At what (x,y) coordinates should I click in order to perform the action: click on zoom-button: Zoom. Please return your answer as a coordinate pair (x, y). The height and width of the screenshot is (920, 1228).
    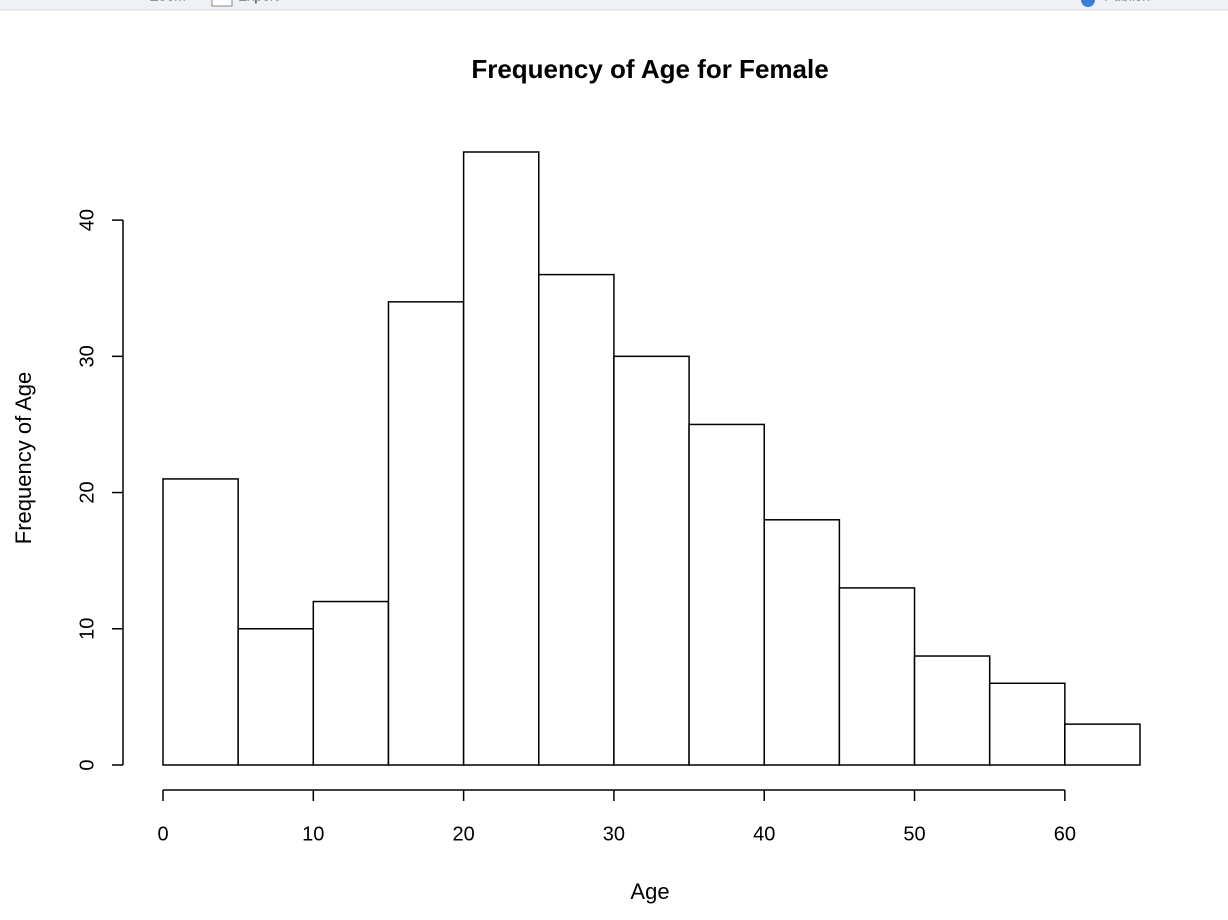
    Looking at the image, I should click on (168, 2).